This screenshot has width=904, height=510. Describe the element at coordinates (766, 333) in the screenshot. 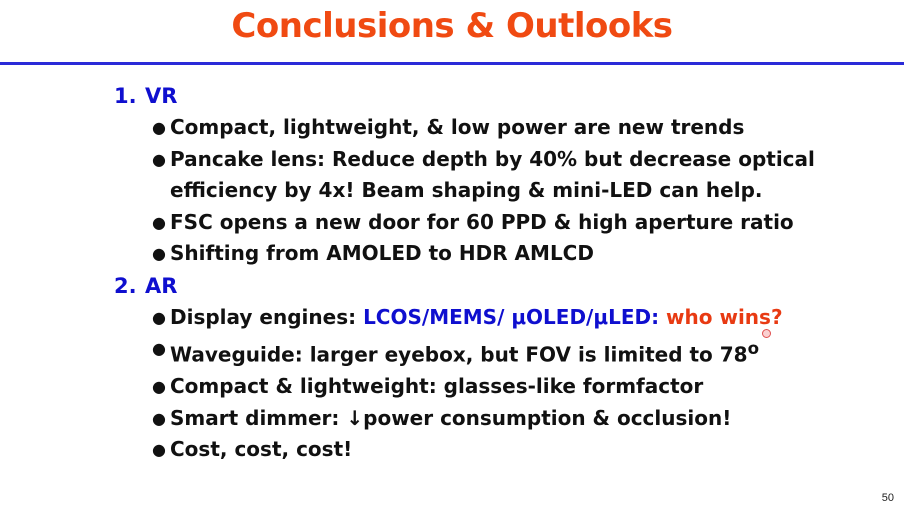

I see `laser-pointer-icon` at that location.